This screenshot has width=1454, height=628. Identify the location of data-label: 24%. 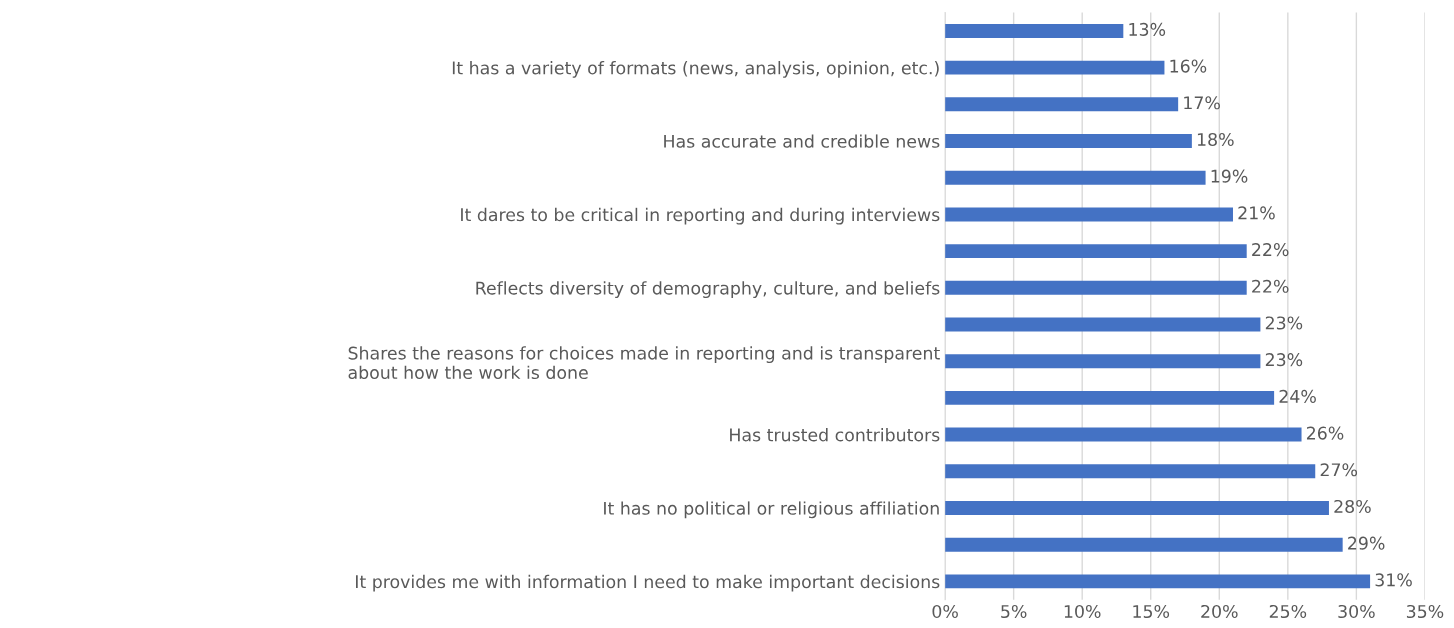
(1297, 396).